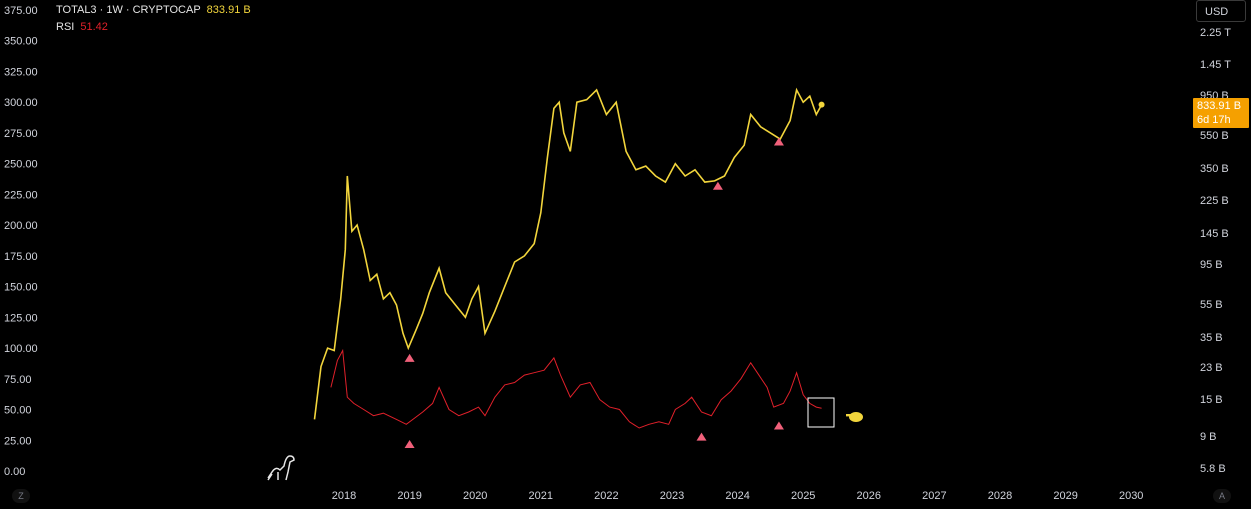 The height and width of the screenshot is (509, 1251). What do you see at coordinates (128, 10) in the screenshot?
I see `symbol-label: TOTAL3 · 1W · CRYPTOCAP` at bounding box center [128, 10].